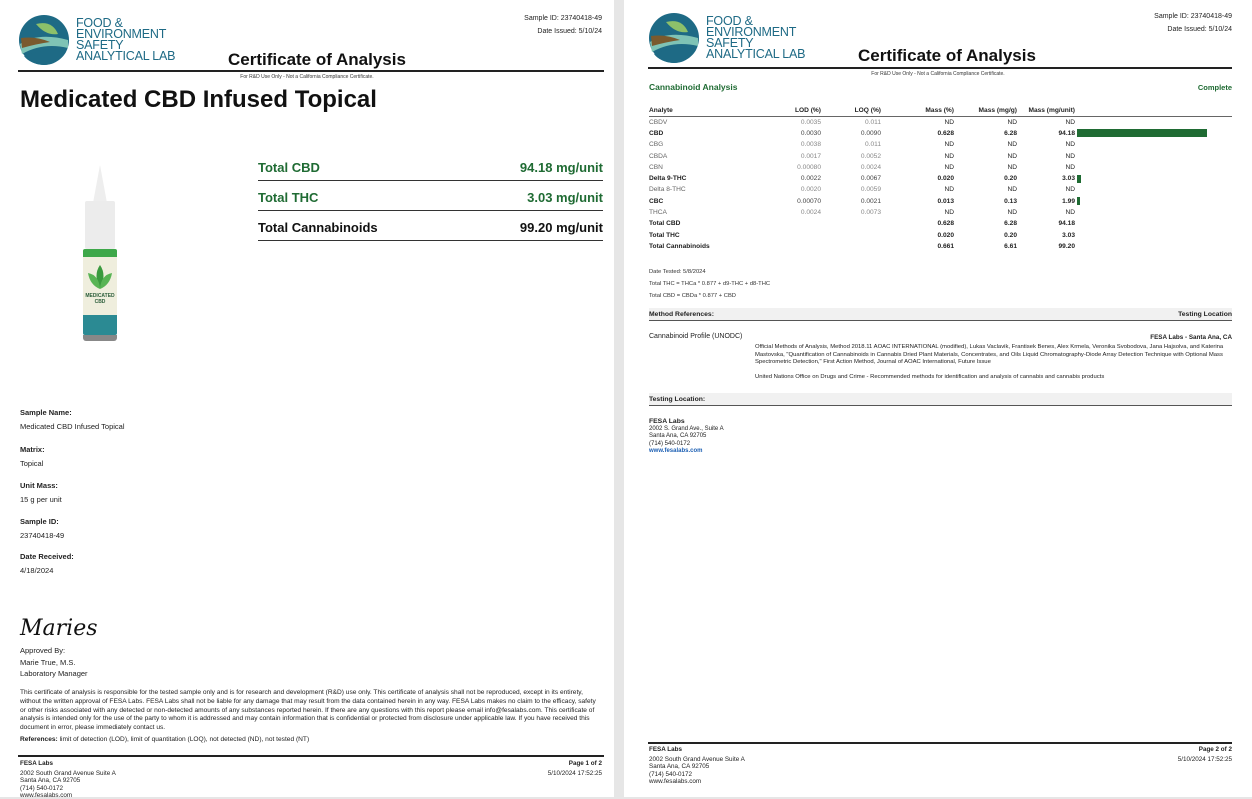 The image size is (1252, 799). What do you see at coordinates (940, 155) in the screenshot?
I see `table-row: CBDA 0.0017 0.0052 ND ND ND` at bounding box center [940, 155].